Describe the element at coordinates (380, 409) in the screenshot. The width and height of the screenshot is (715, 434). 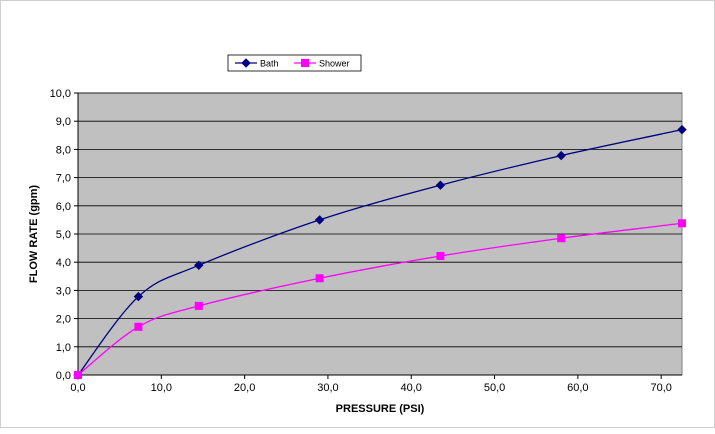
I see `x-axis-title: PRESSURE (PSI)` at that location.